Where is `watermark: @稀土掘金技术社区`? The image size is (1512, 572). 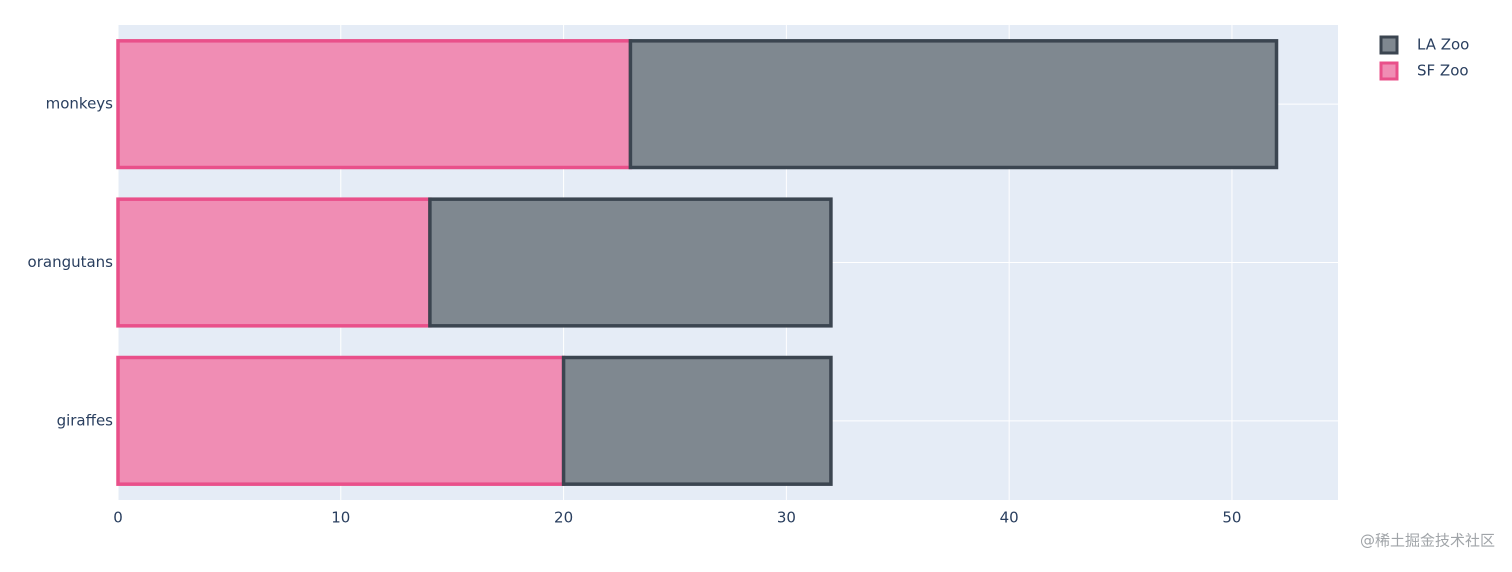 watermark: @稀土掘金技术社区 is located at coordinates (1427, 541).